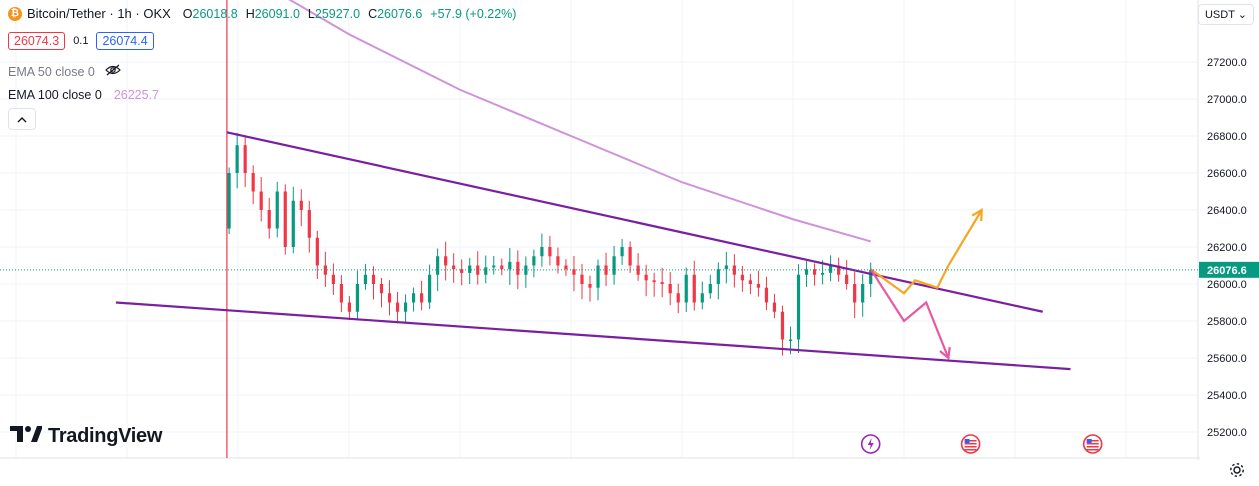 The width and height of the screenshot is (1259, 486). What do you see at coordinates (967, 441) in the screenshot?
I see `us-flag-canton` at bounding box center [967, 441].